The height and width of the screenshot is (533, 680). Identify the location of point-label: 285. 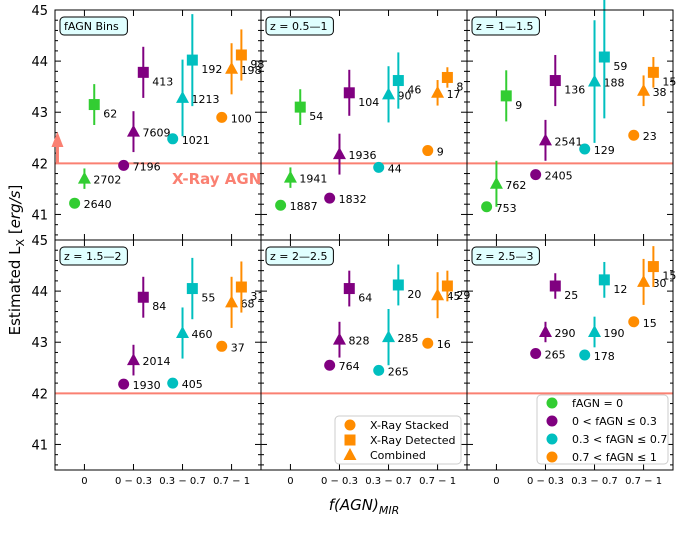
(408, 338).